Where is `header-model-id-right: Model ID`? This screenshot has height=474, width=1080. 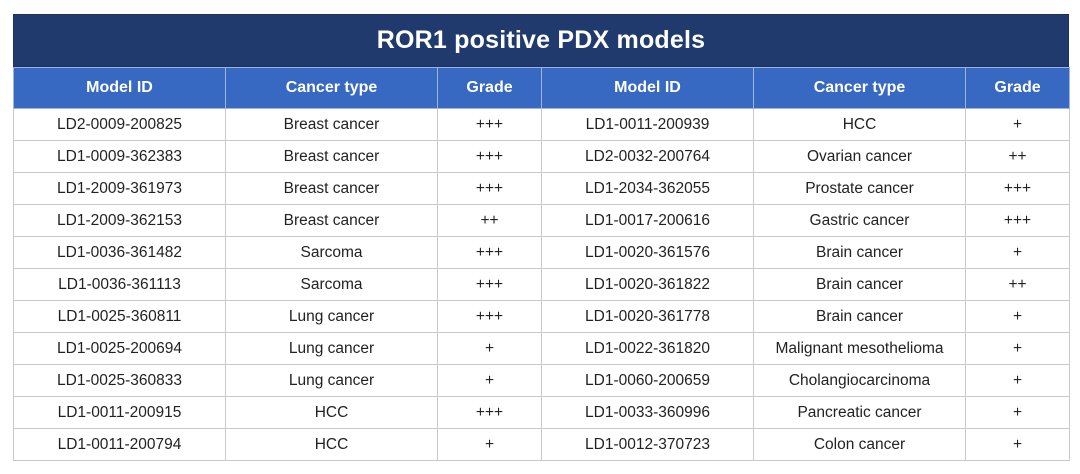
header-model-id-right: Model ID is located at coordinates (647, 88).